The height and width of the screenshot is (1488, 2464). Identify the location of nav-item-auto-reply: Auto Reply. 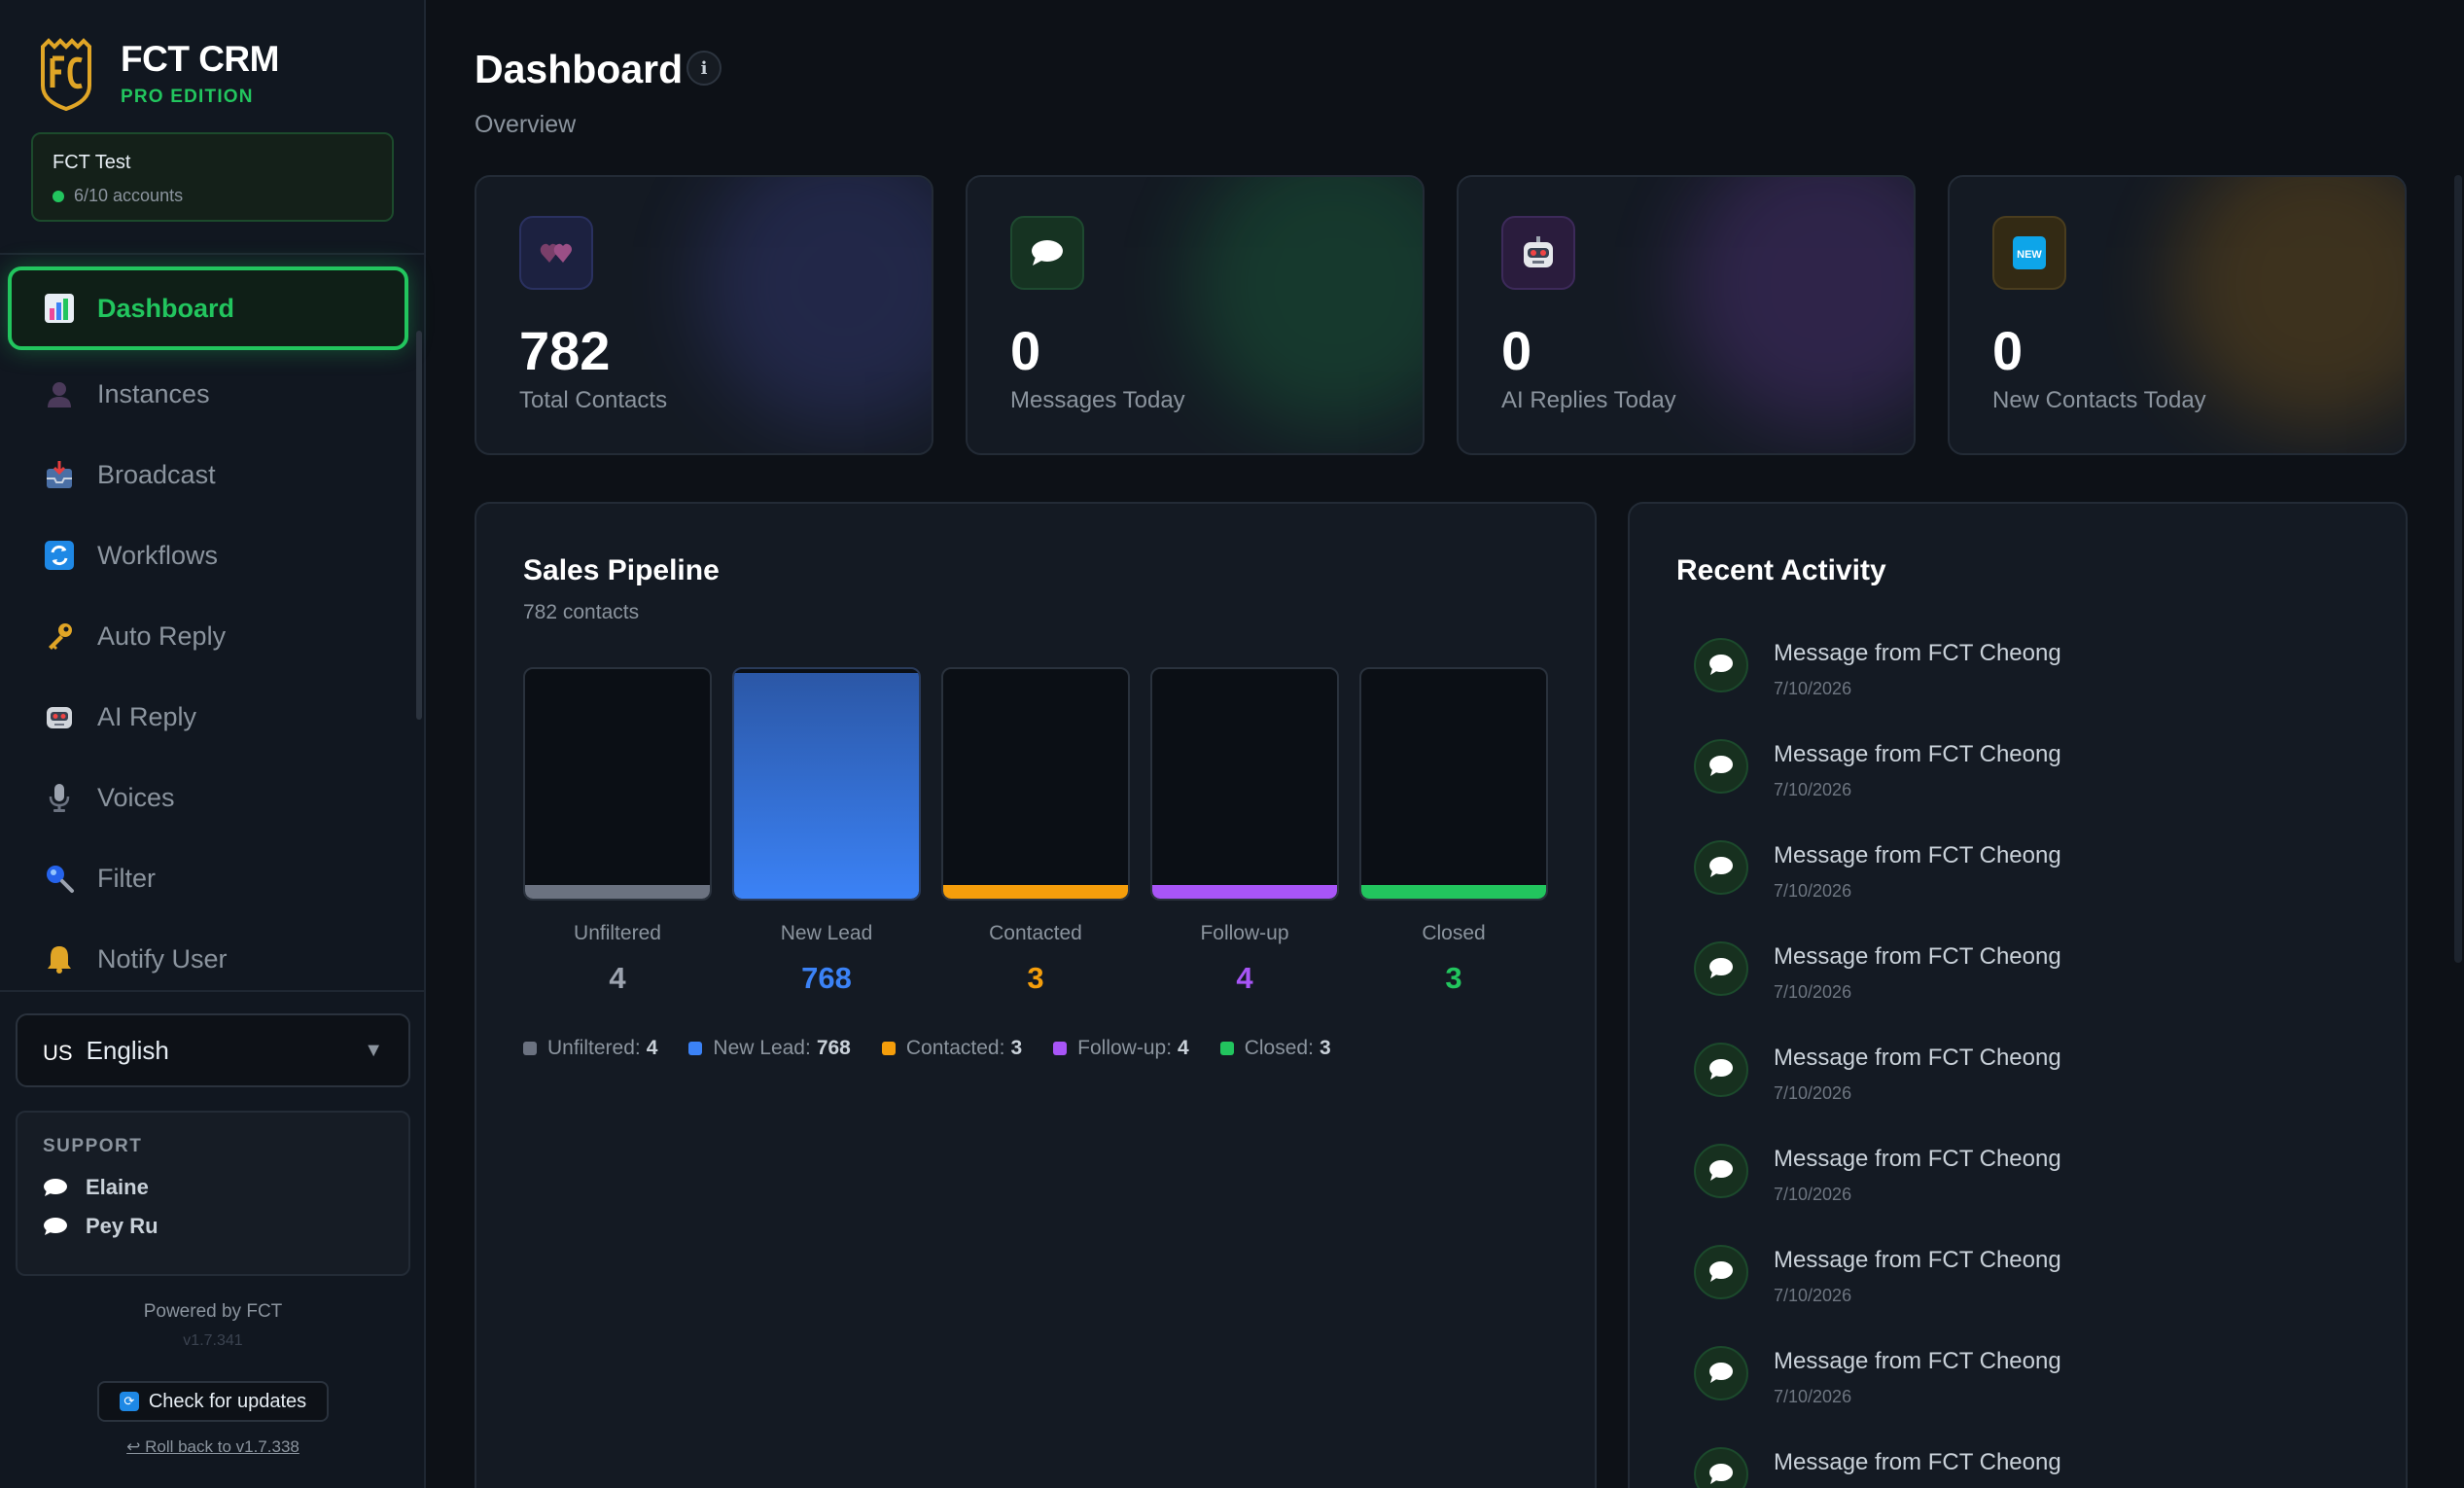
(208, 636).